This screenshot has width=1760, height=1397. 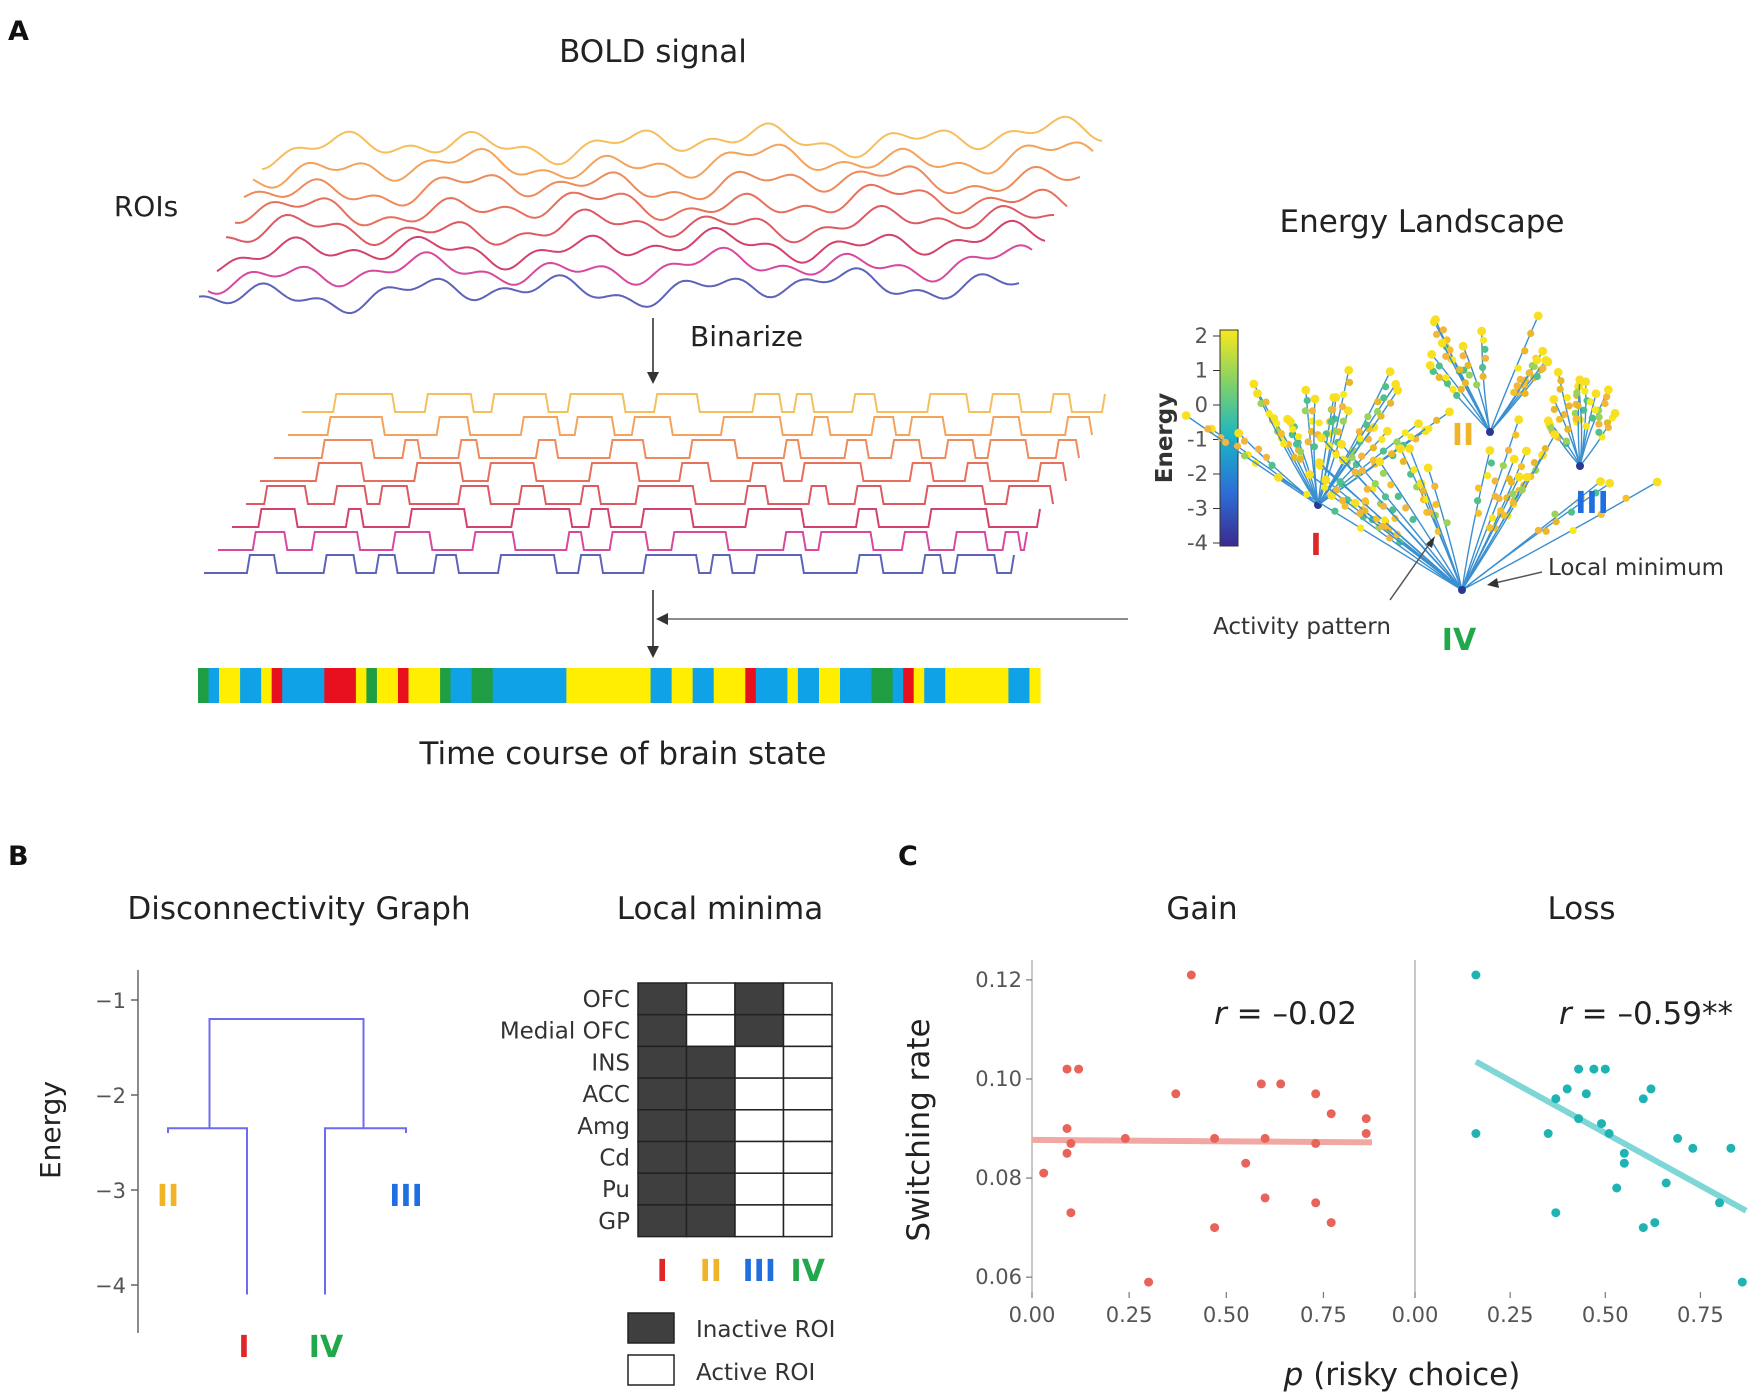 What do you see at coordinates (610, 1063) in the screenshot?
I see `roi-label: INS` at bounding box center [610, 1063].